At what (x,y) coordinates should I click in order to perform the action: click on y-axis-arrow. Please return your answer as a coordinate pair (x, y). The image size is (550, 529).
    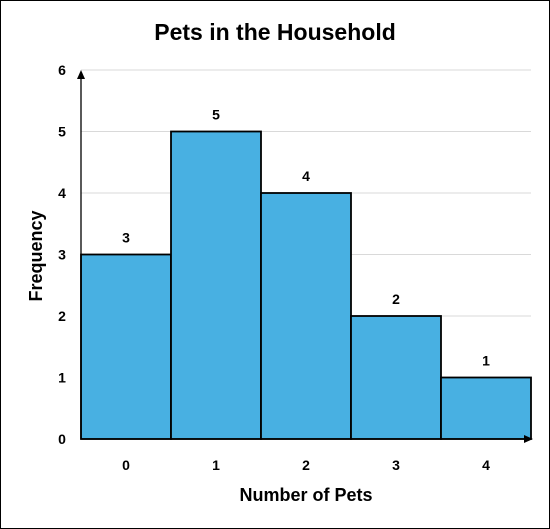
    Looking at the image, I should click on (81, 74).